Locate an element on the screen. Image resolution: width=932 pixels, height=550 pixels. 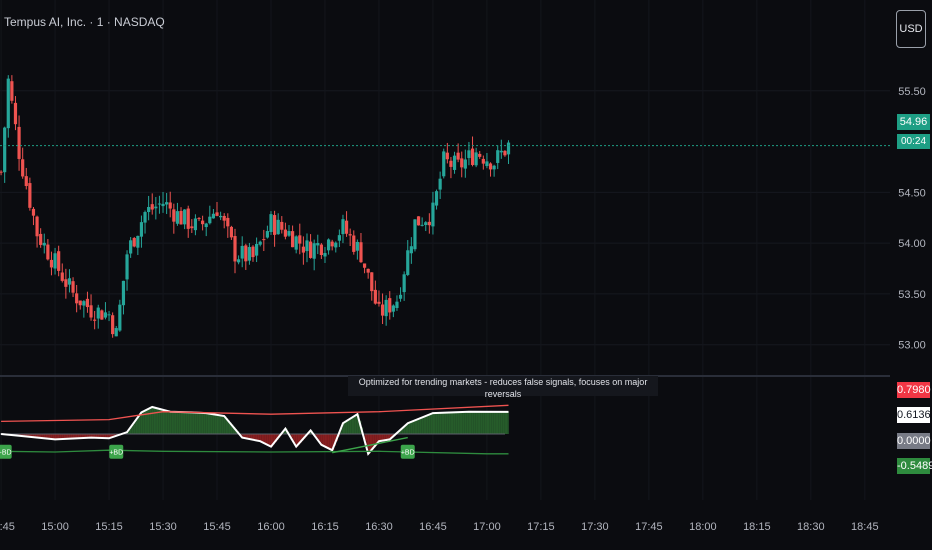
lower-band-value: -0.5489 is located at coordinates (914, 466).